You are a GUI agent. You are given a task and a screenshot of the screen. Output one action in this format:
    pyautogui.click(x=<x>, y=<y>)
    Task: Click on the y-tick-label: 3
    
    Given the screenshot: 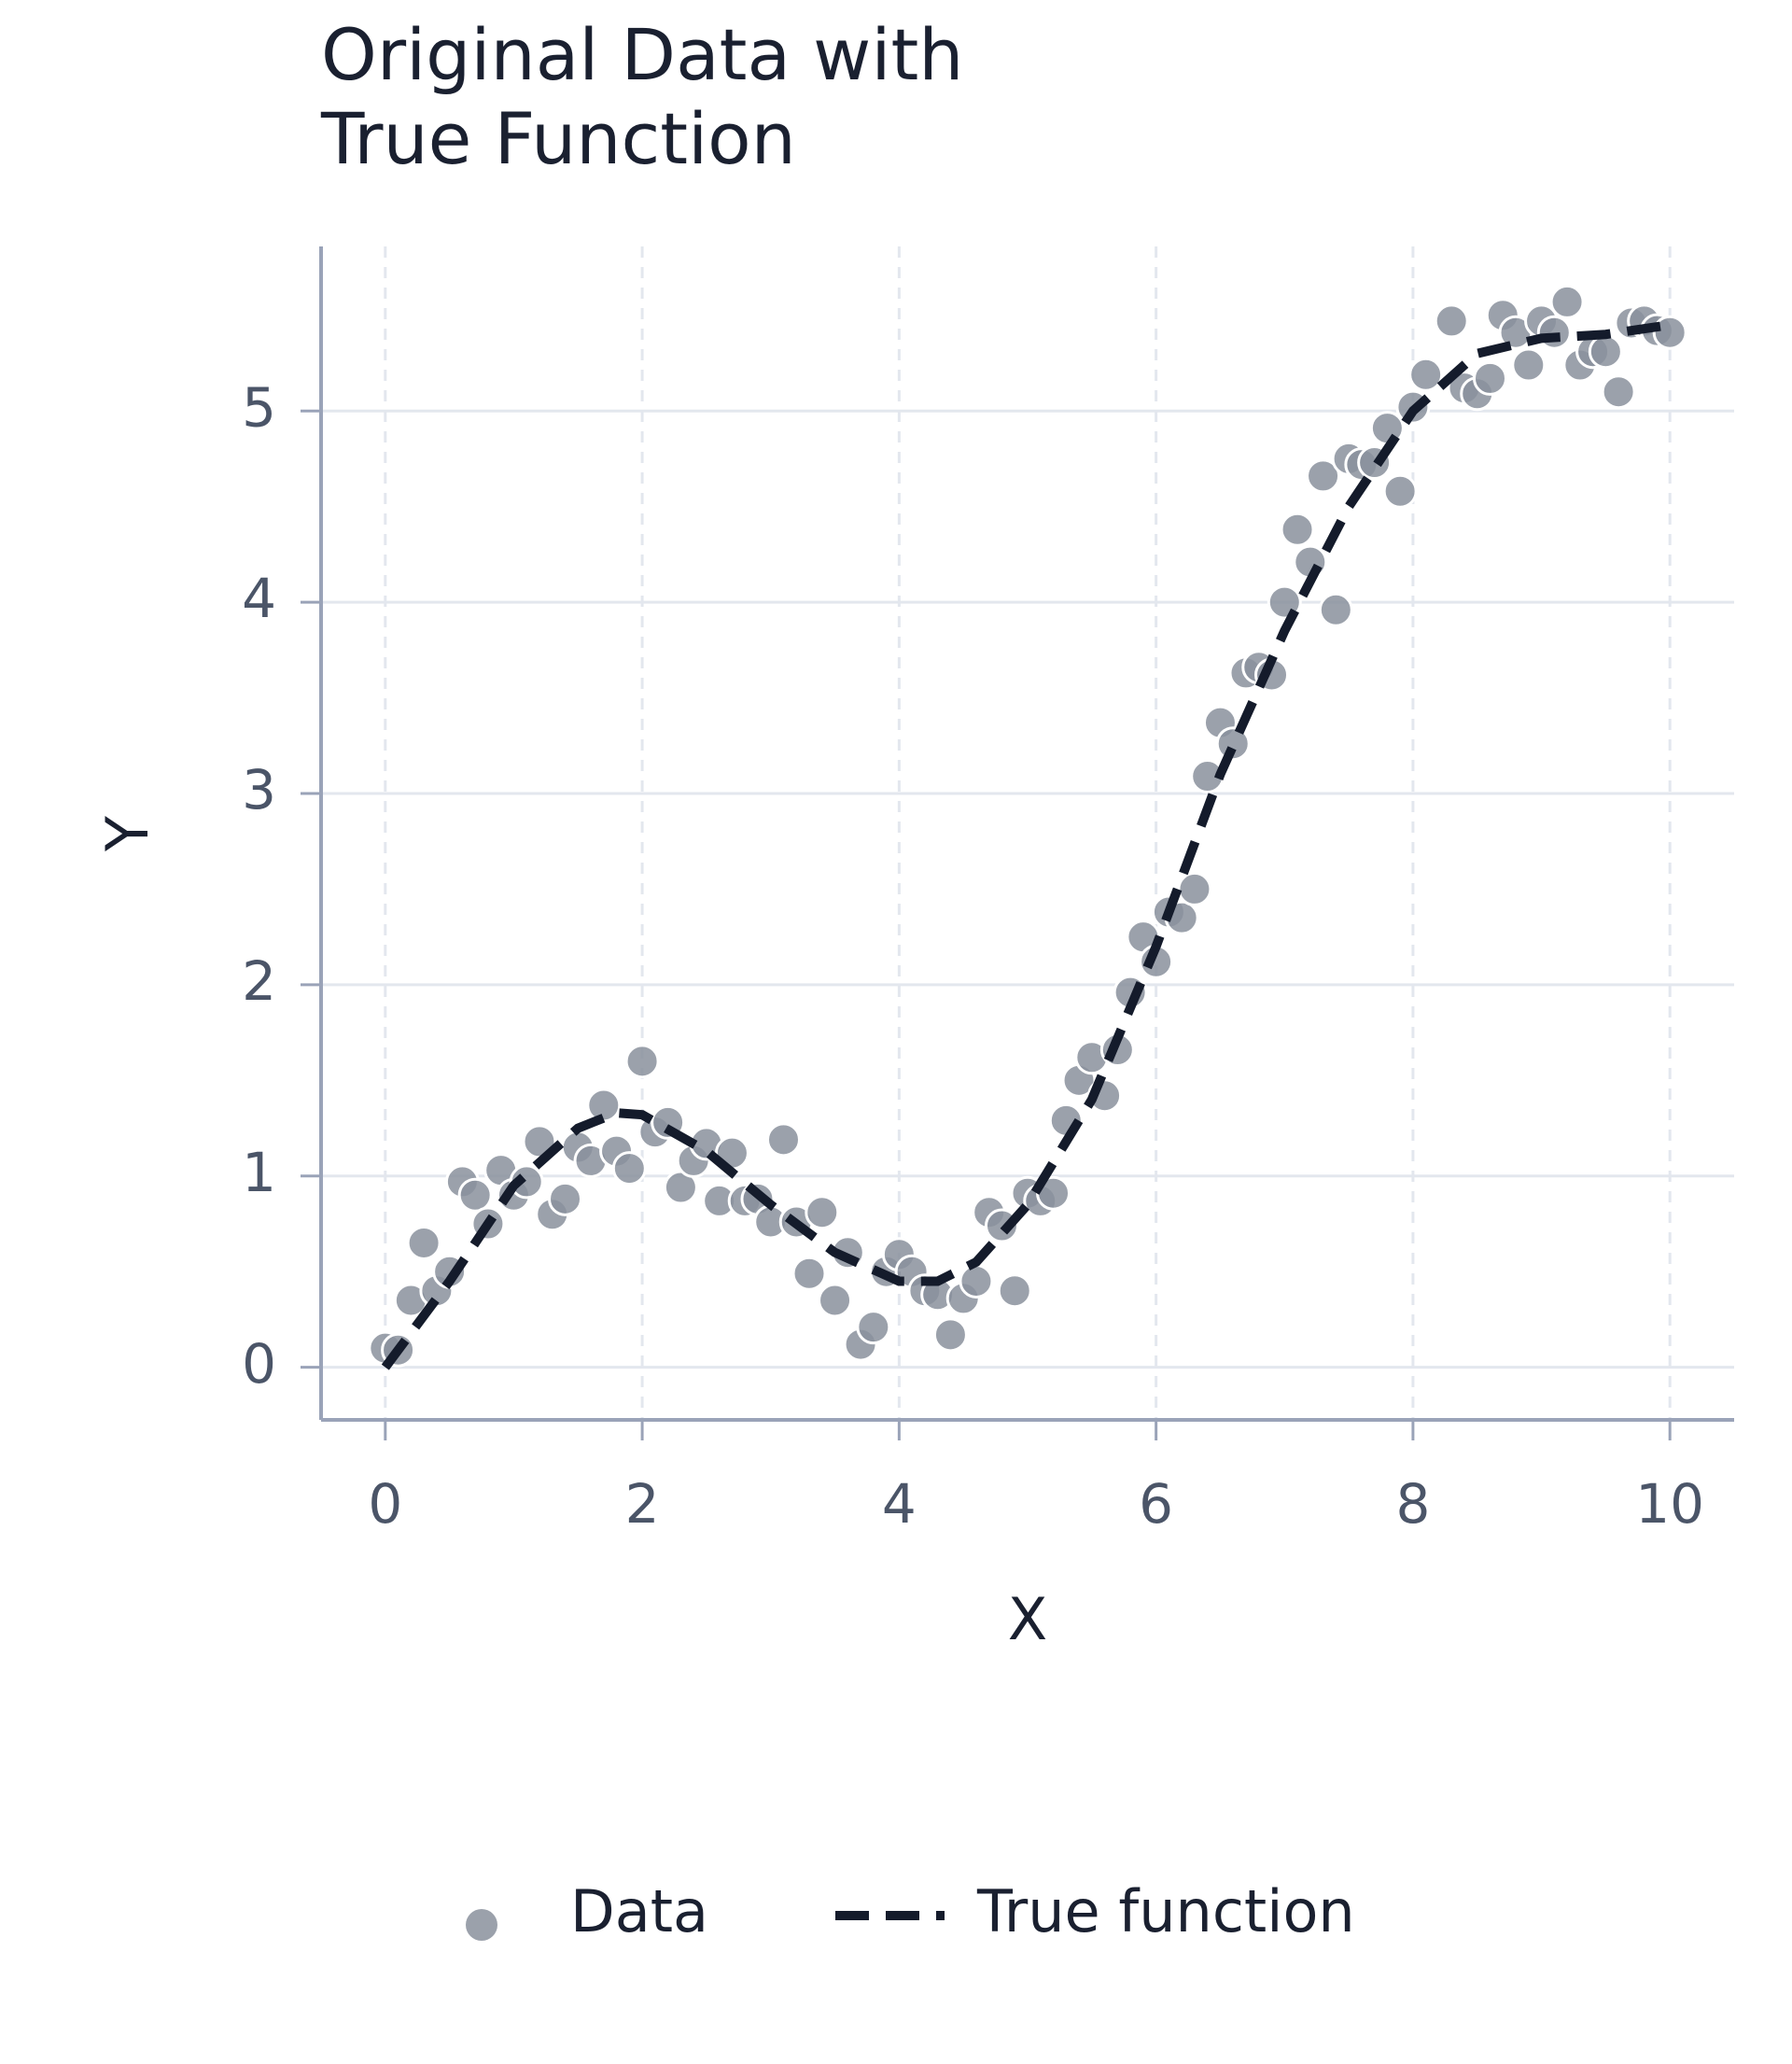 What is the action you would take?
    pyautogui.click(x=259, y=789)
    